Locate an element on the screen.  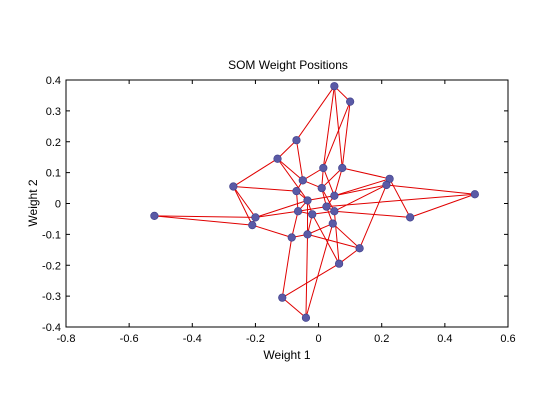
x-tick-label: 0.6 is located at coordinates (507, 339).